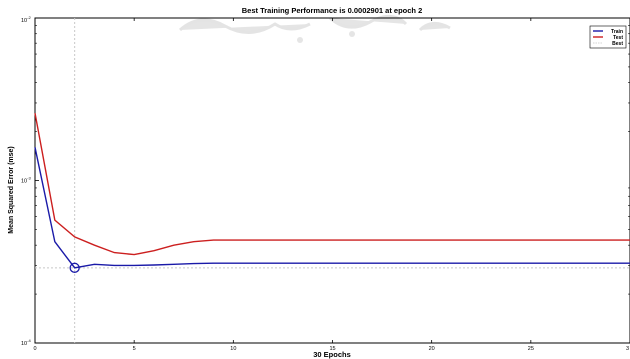 The image size is (630, 359). Describe the element at coordinates (332, 354) in the screenshot. I see `x-axis-label: 30 Epochs` at that location.